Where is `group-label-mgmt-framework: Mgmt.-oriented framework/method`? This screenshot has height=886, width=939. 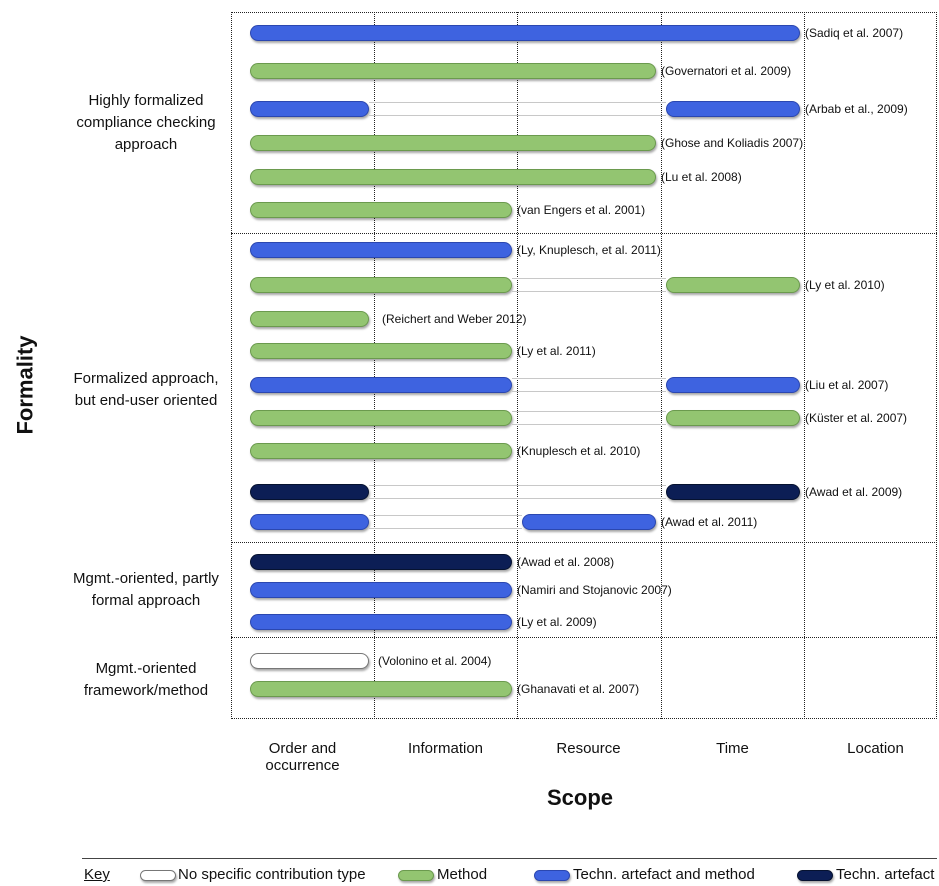 group-label-mgmt-framework: Mgmt.-oriented framework/method is located at coordinates (146, 679).